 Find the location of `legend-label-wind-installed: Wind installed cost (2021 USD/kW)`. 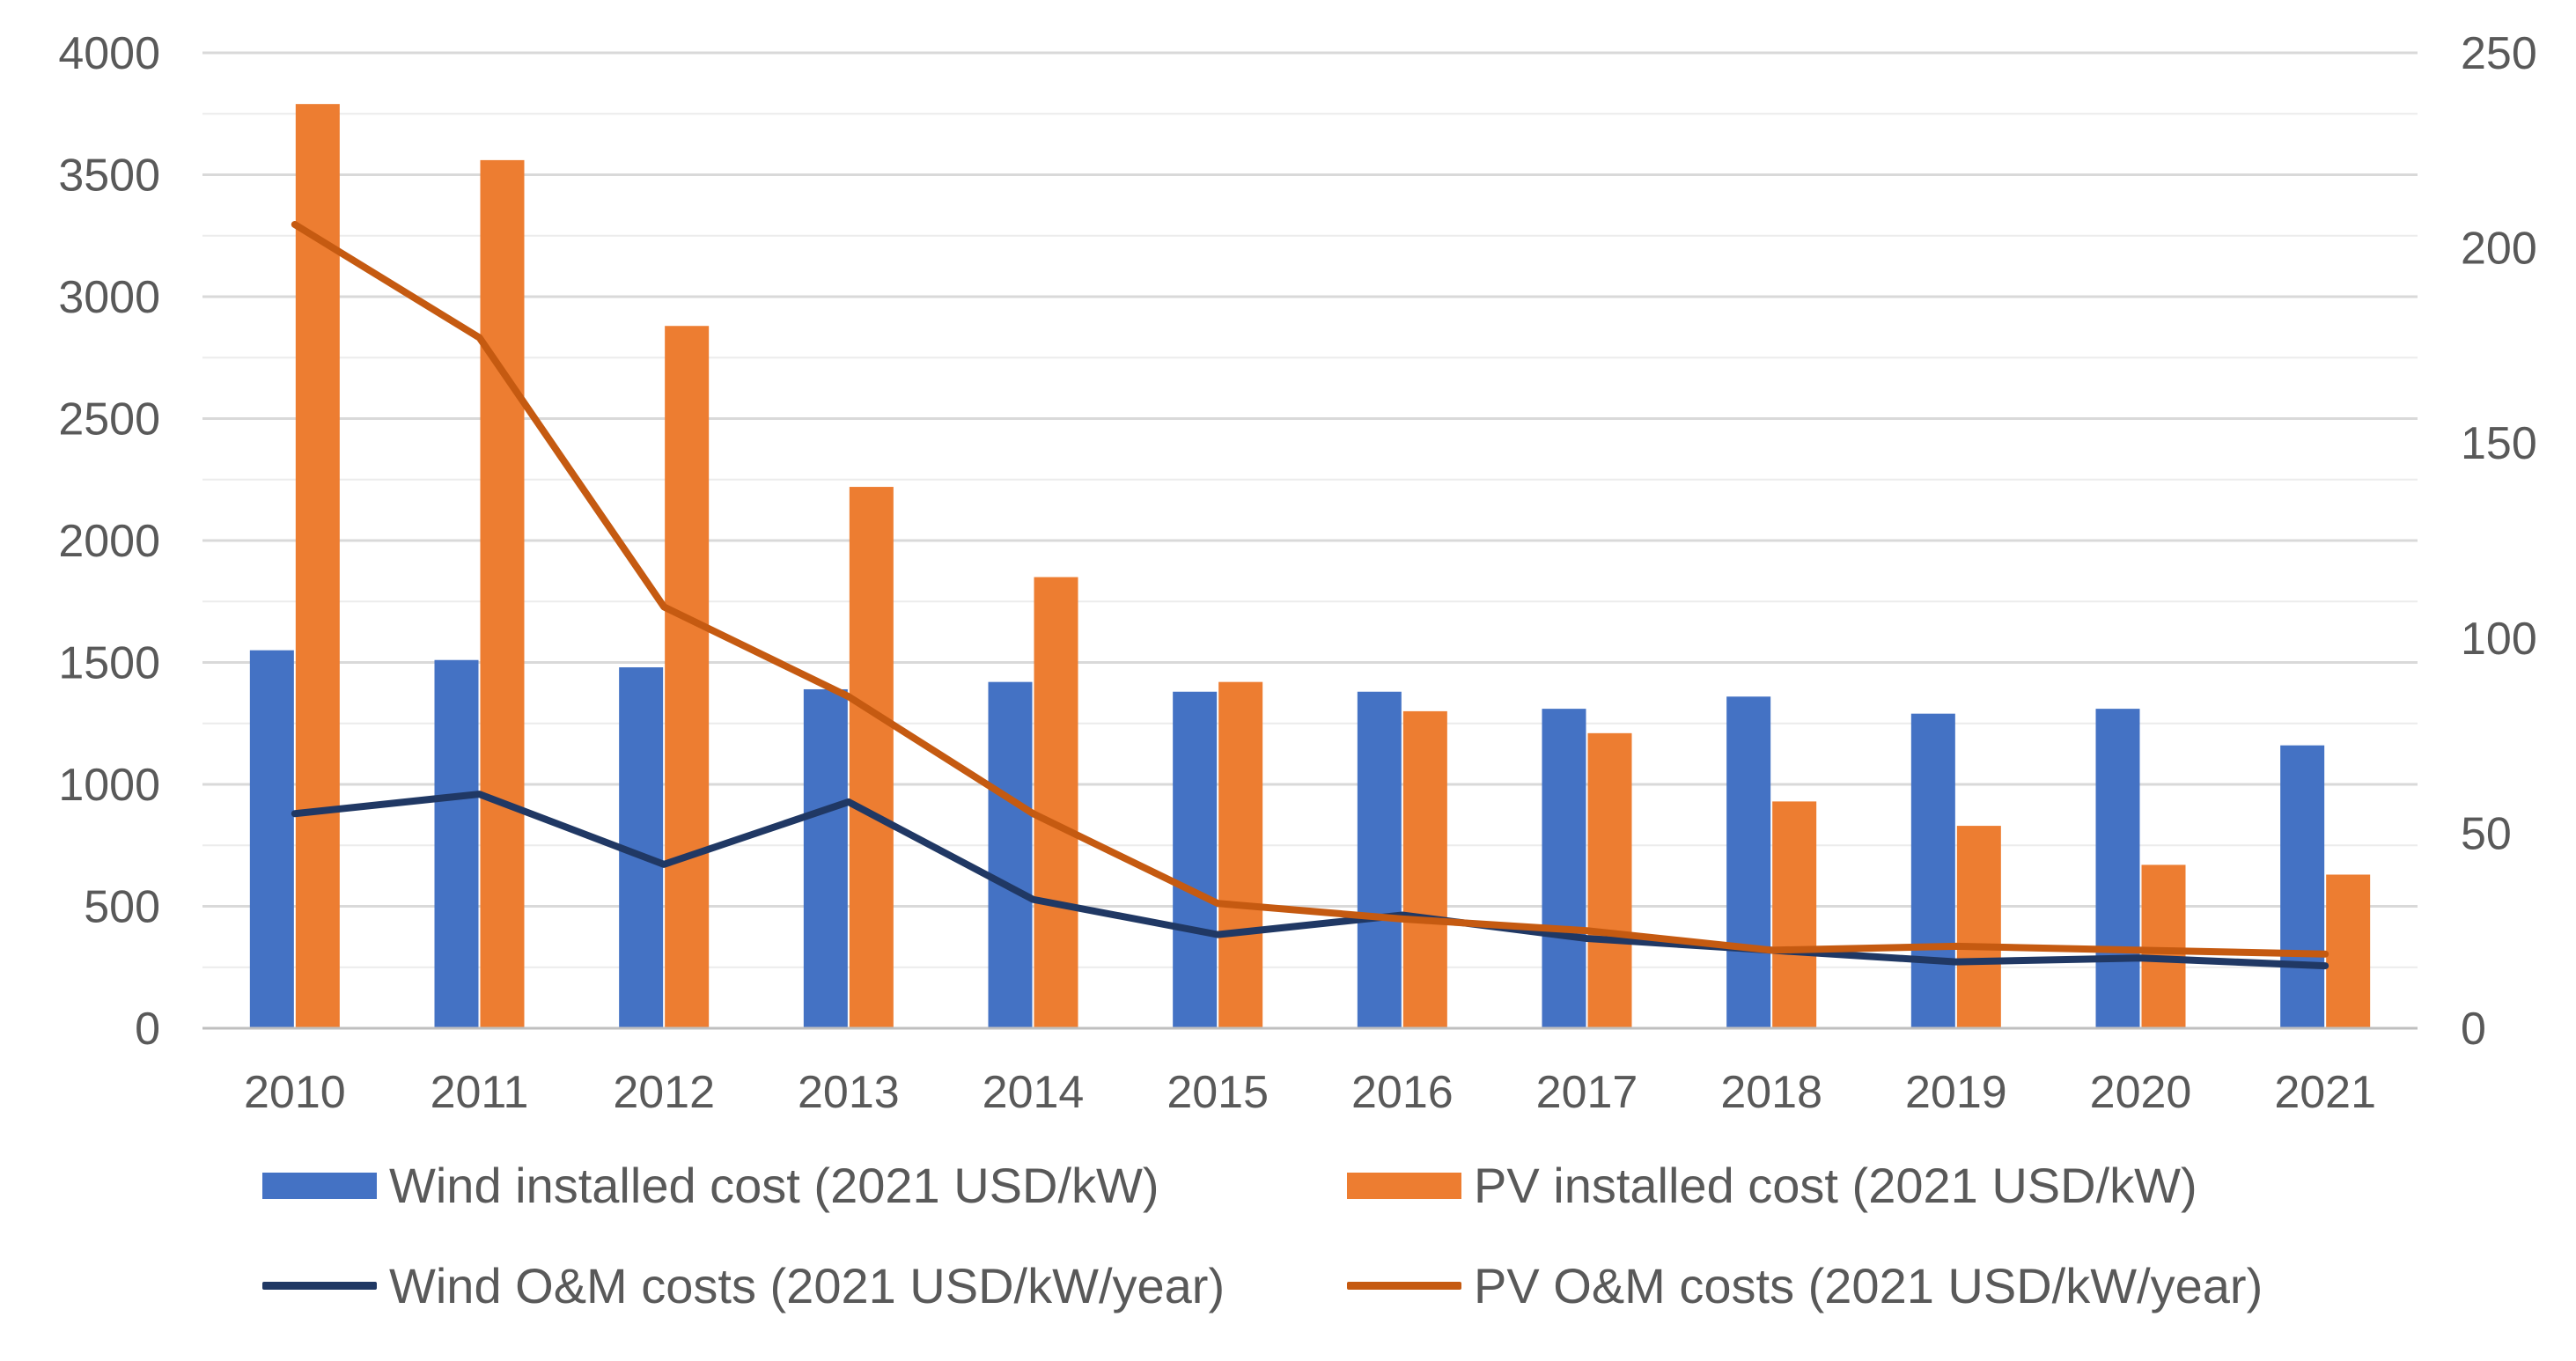

legend-label-wind-installed: Wind installed cost (2021 USD/kW) is located at coordinates (774, 1185).